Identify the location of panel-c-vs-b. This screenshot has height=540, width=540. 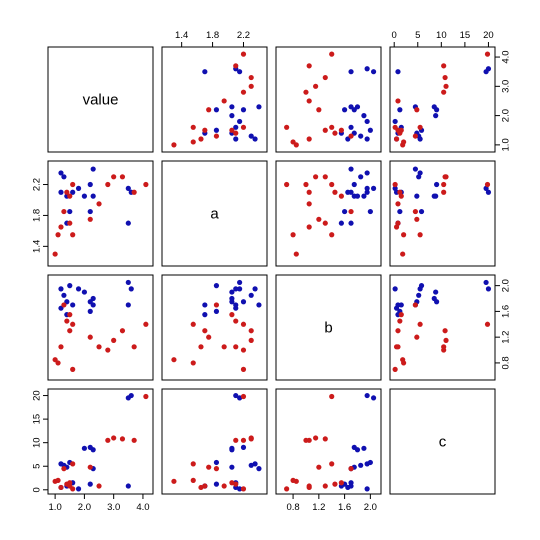
(328, 441).